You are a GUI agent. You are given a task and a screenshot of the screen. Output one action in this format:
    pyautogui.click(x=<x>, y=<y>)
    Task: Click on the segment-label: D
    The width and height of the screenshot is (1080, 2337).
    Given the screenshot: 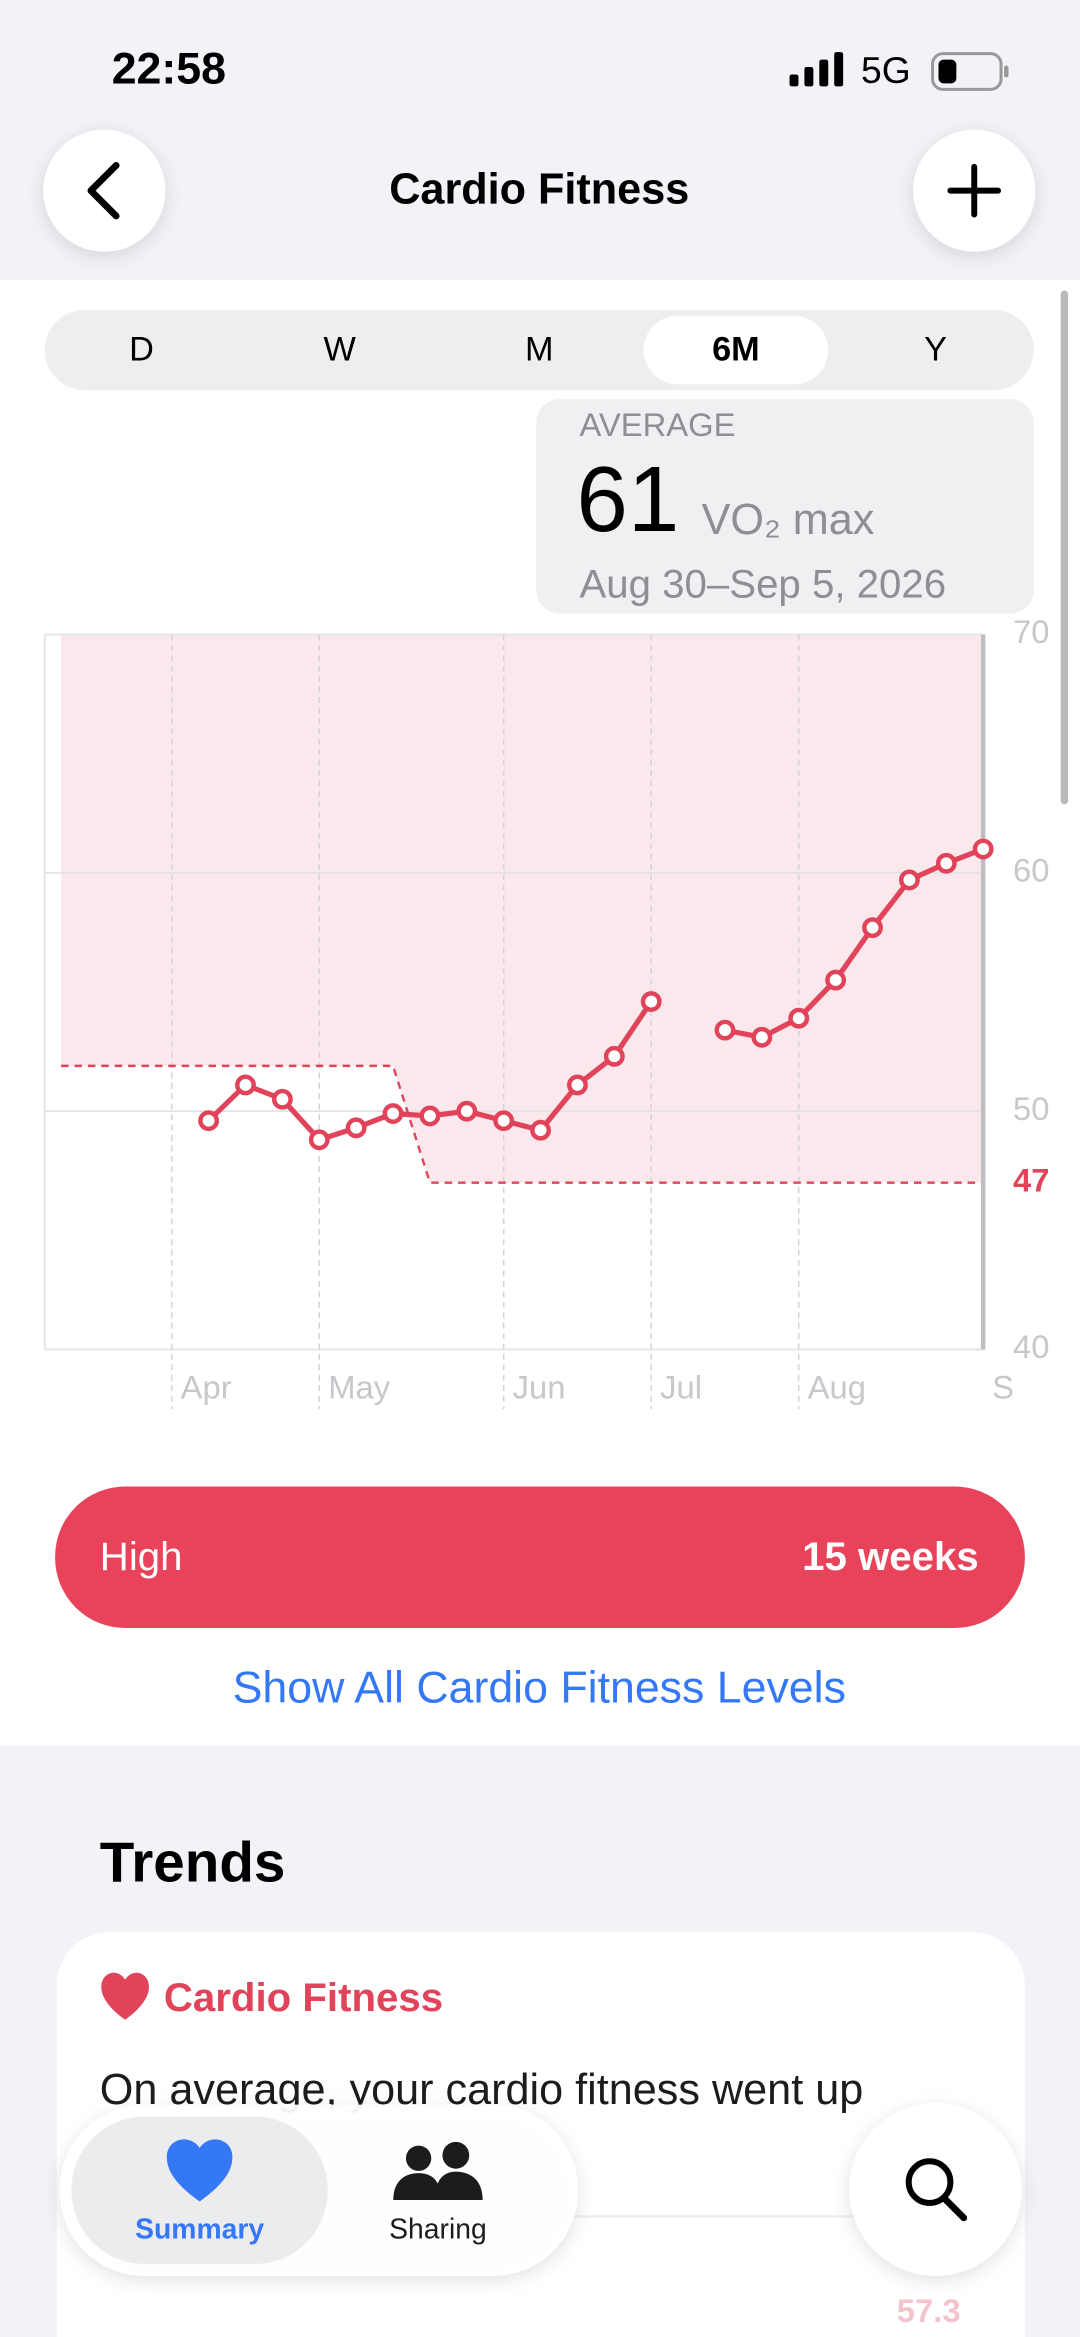 What is the action you would take?
    pyautogui.click(x=141, y=350)
    